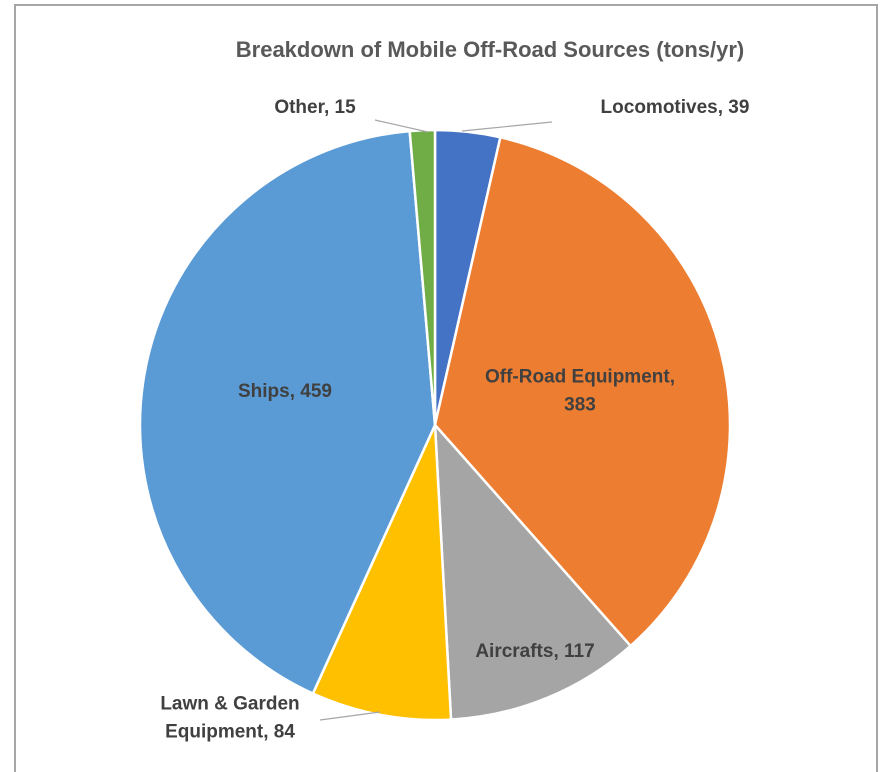 This screenshot has height=772, width=884. I want to click on data-label: Off-Road Equipment, 383, so click(580, 390).